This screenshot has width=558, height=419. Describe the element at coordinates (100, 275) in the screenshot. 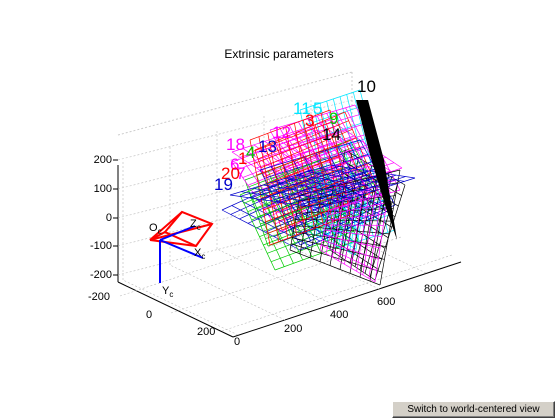

I see `z-tick-label: -200` at that location.